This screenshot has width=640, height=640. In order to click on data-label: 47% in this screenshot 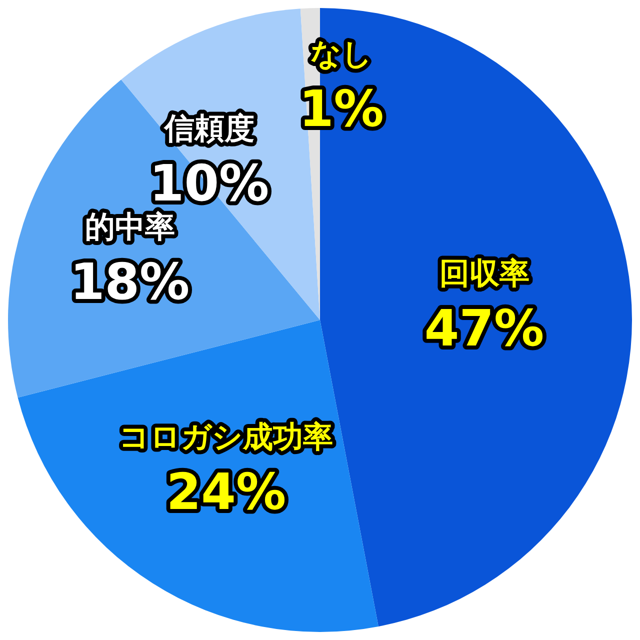, I will do `click(484, 328)`.